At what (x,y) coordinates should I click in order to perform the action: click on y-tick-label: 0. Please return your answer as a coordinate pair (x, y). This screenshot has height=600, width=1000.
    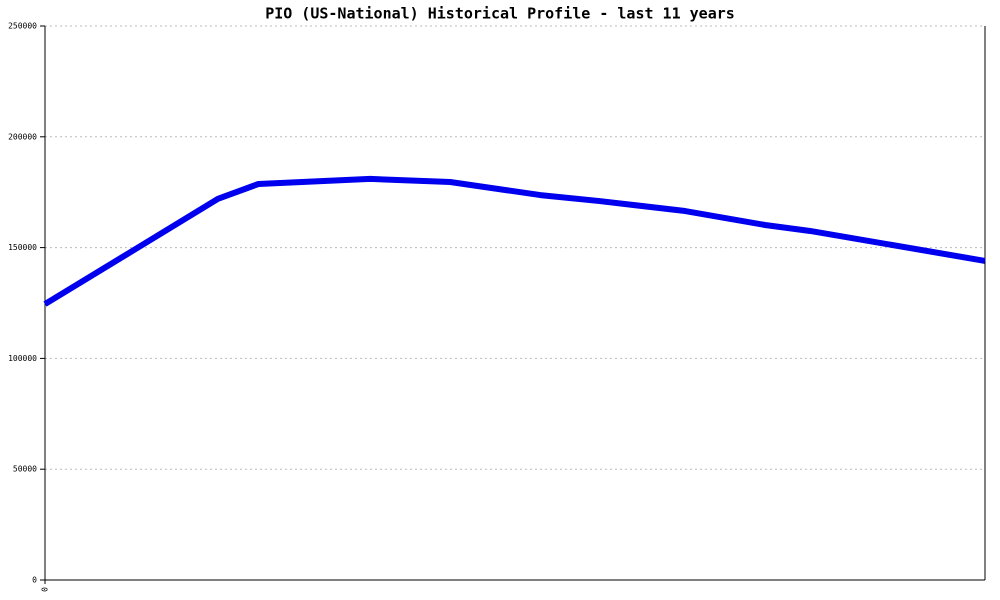
    Looking at the image, I should click on (34, 580).